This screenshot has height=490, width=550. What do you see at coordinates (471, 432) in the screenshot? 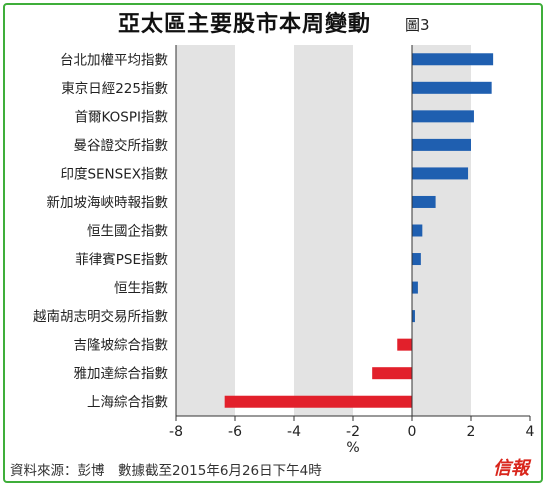
I see `x-tick-label: 2` at bounding box center [471, 432].